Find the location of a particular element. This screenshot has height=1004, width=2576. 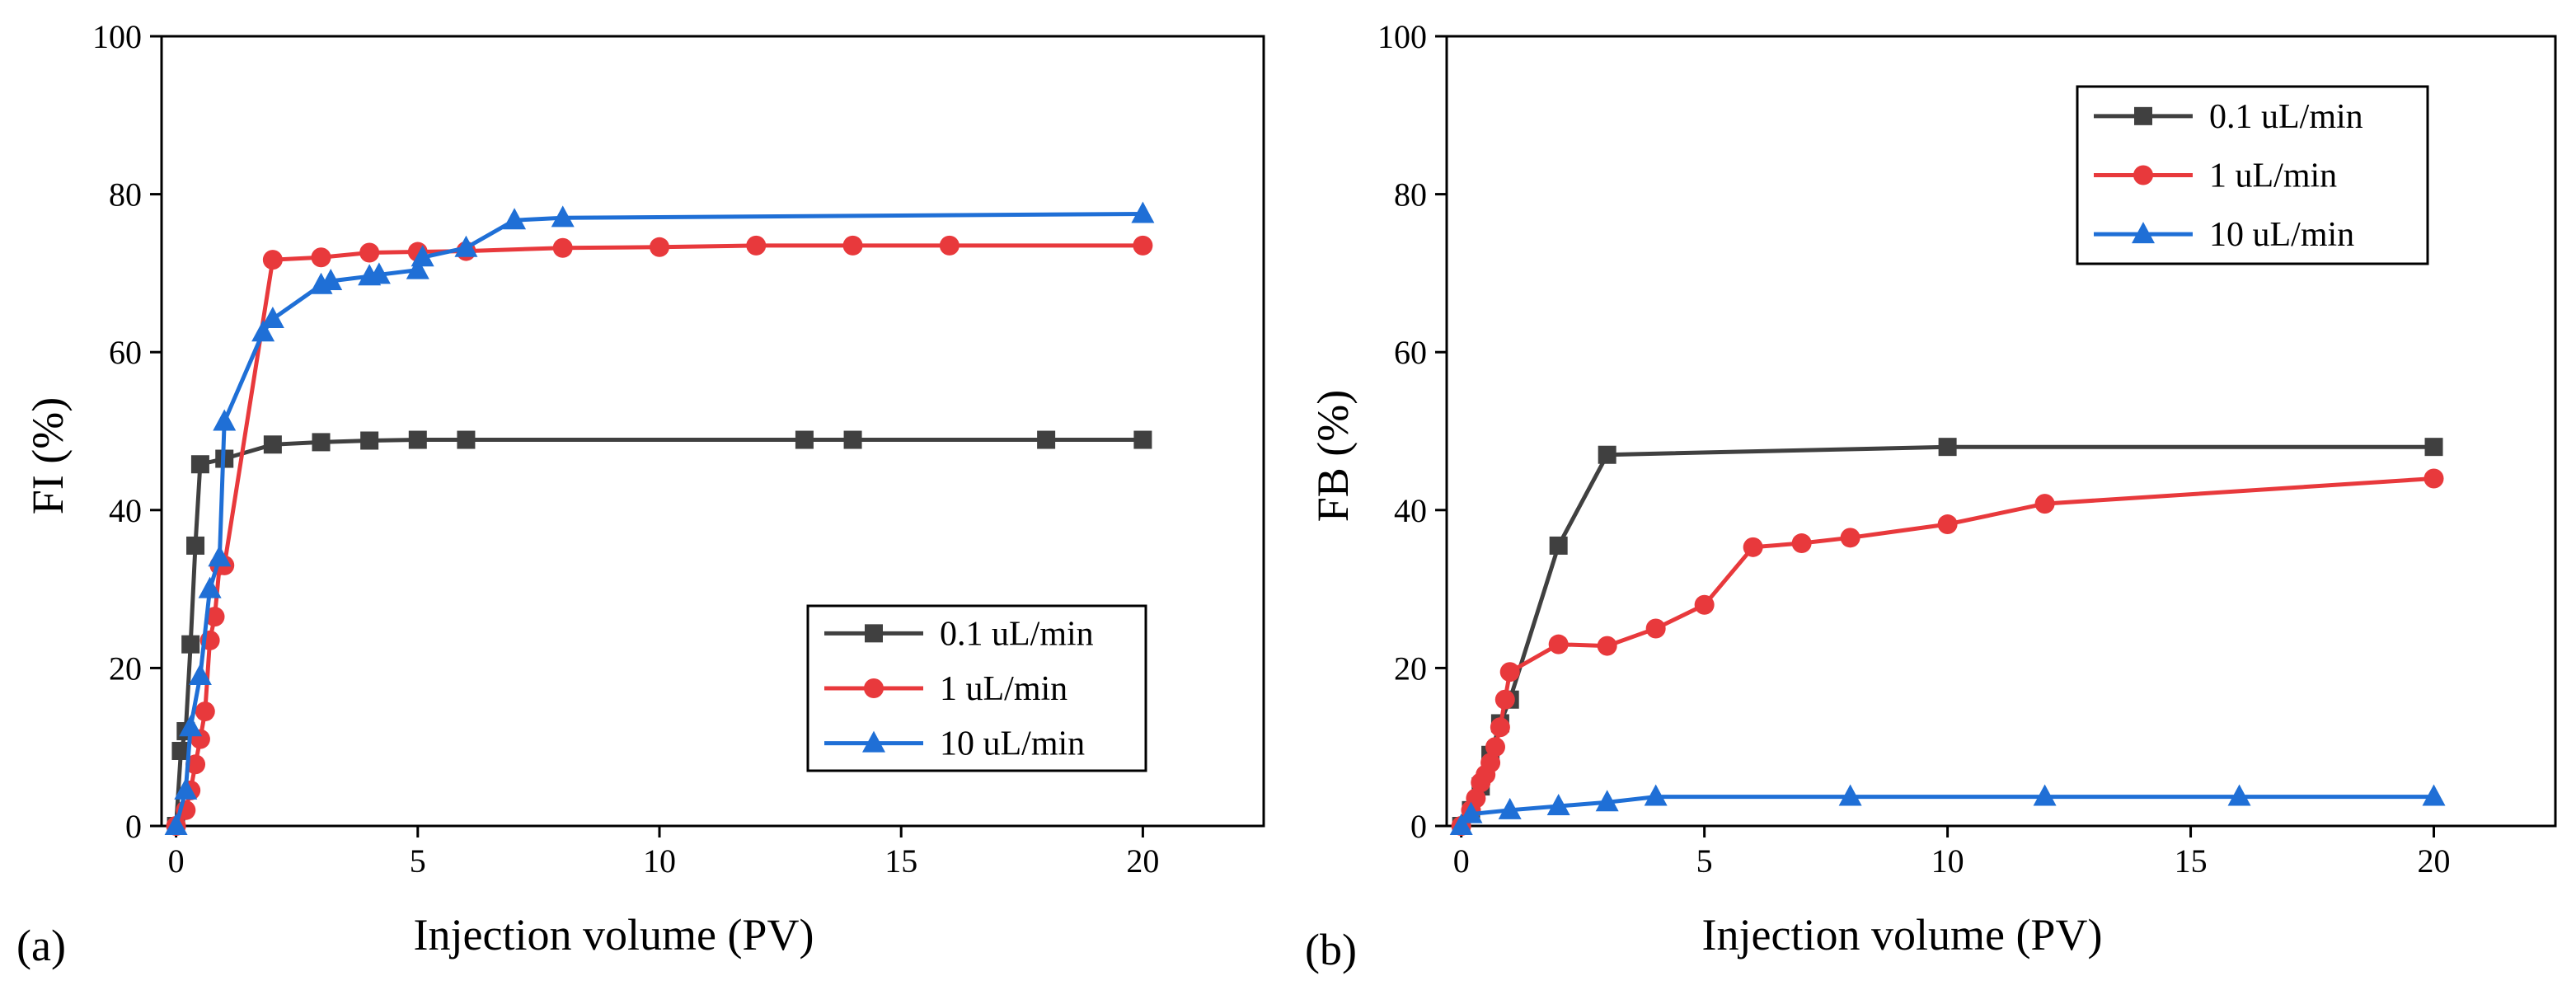

series-10-ul-min is located at coordinates (1948, 809).